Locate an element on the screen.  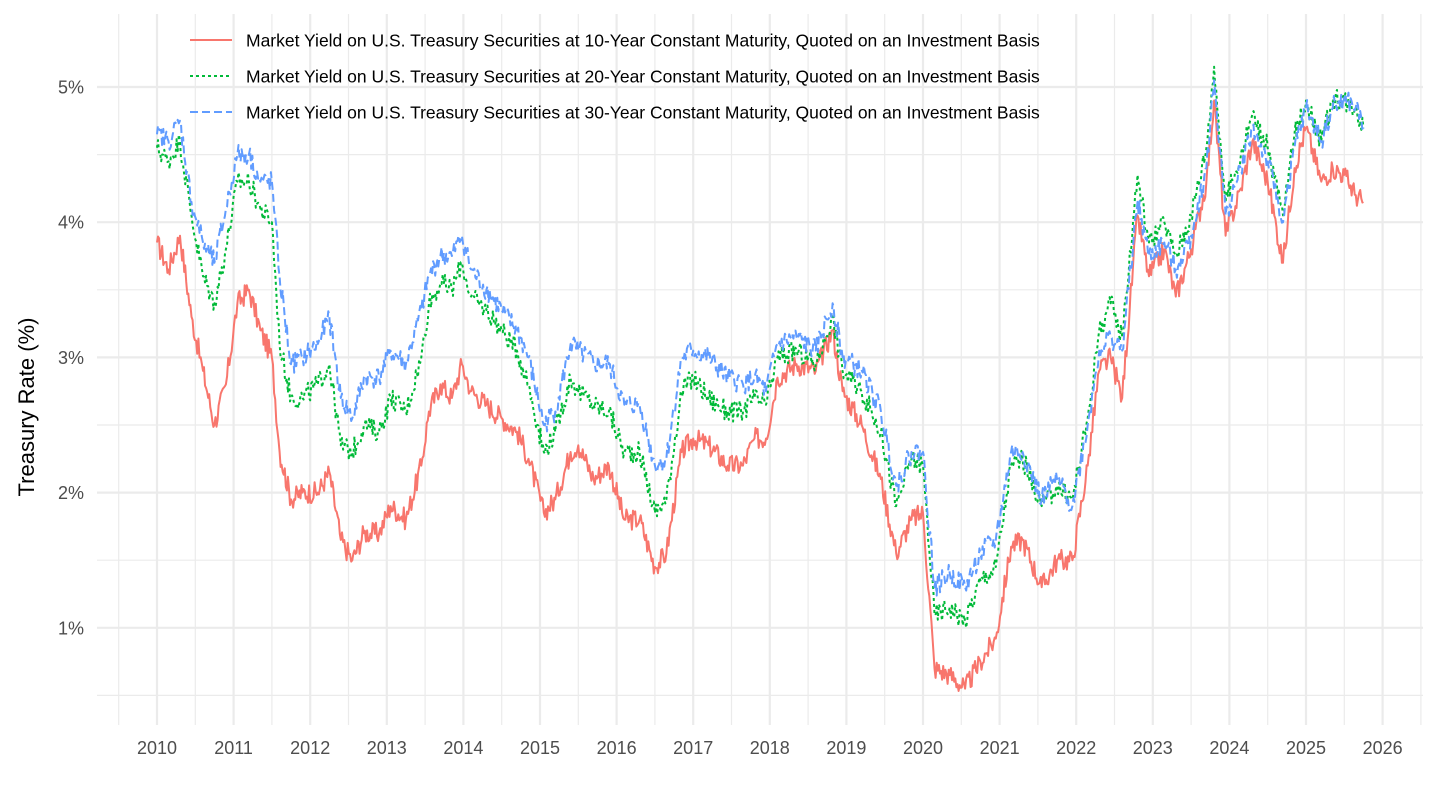
x-tick-label: 2023 is located at coordinates (1153, 748).